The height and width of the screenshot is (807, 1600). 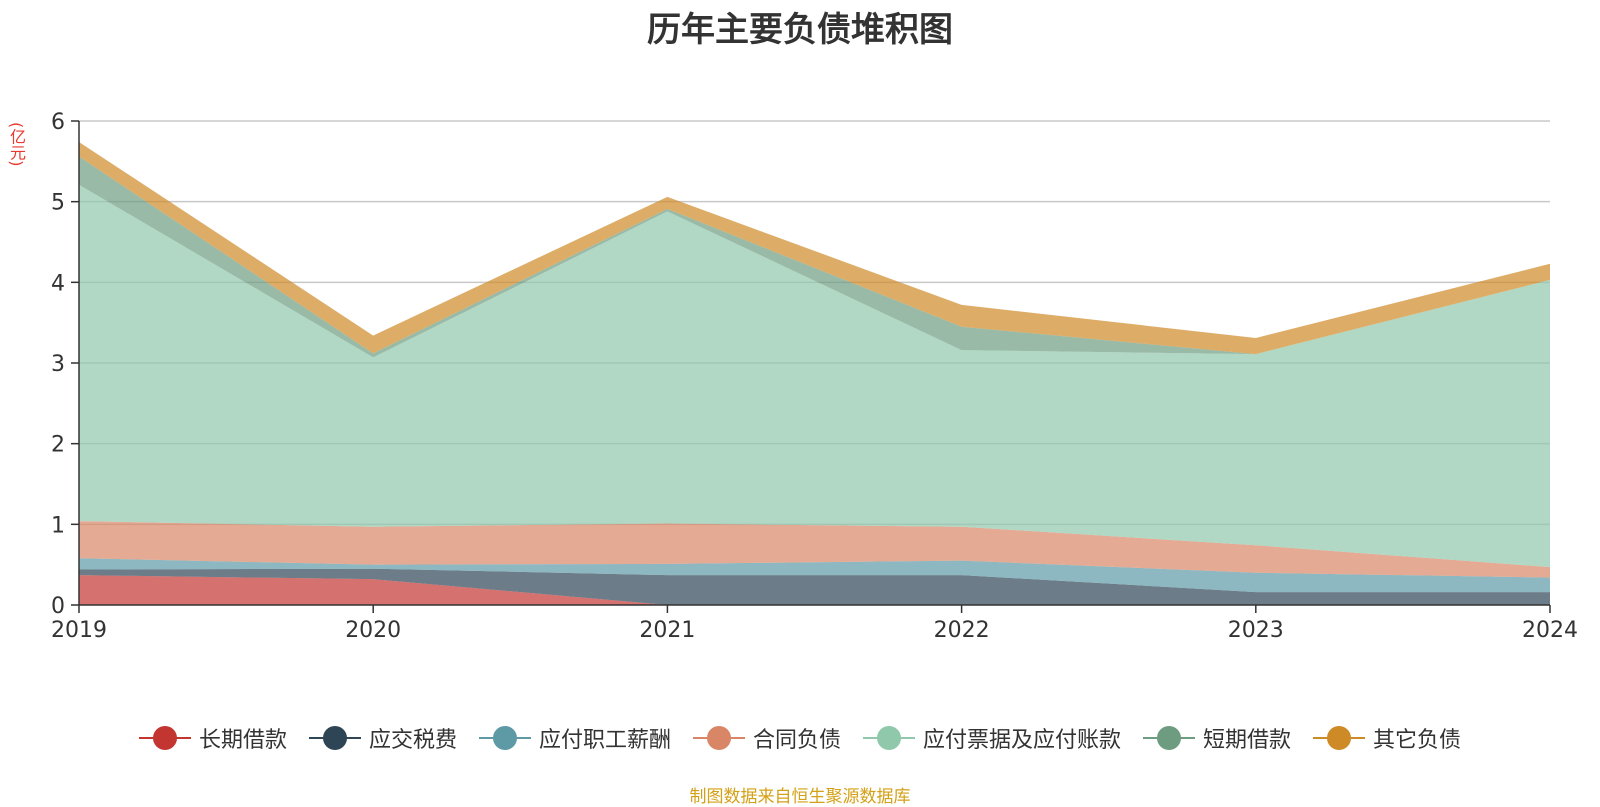 I want to click on legend-label: 合同负债, so click(x=796, y=740).